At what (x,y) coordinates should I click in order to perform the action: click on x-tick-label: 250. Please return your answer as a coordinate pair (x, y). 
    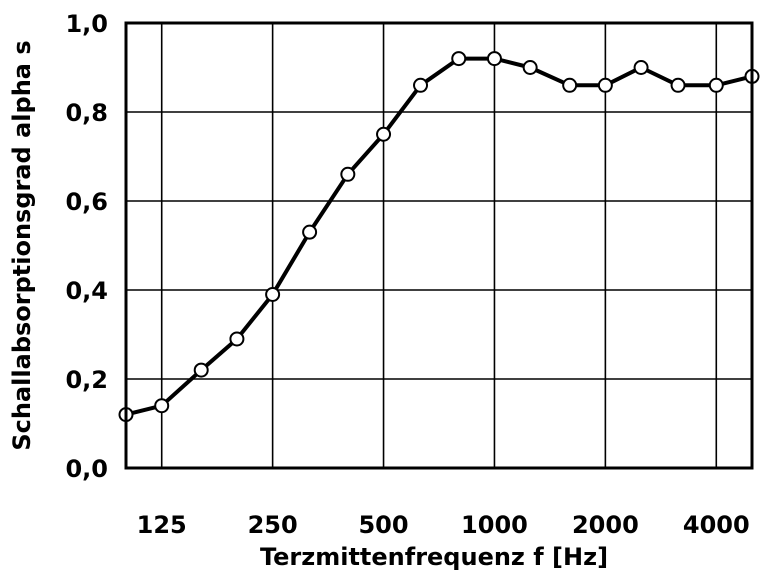
    Looking at the image, I should click on (273, 525).